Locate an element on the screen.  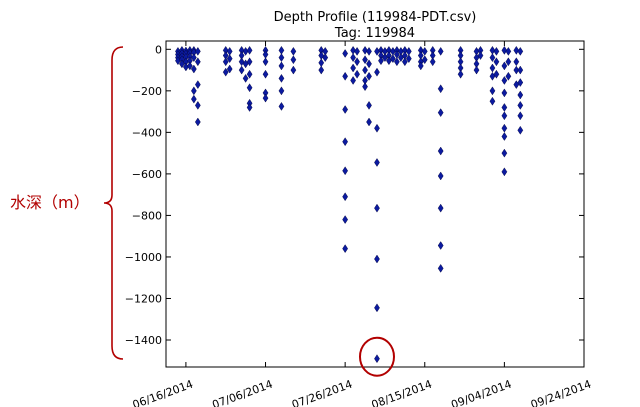
x-tick-label: 09/24/2014 is located at coordinates (561, 392).